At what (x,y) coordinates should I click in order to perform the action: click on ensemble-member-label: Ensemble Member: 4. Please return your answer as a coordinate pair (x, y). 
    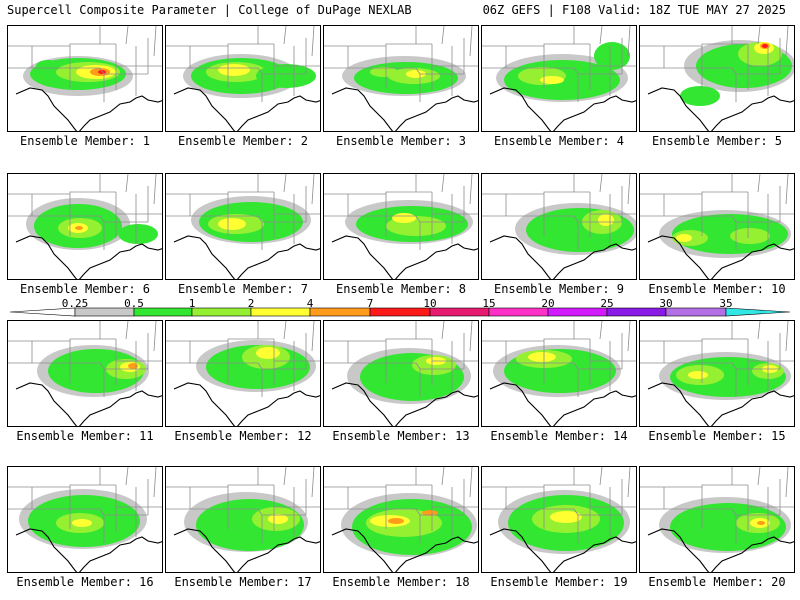
    Looking at the image, I should click on (559, 141).